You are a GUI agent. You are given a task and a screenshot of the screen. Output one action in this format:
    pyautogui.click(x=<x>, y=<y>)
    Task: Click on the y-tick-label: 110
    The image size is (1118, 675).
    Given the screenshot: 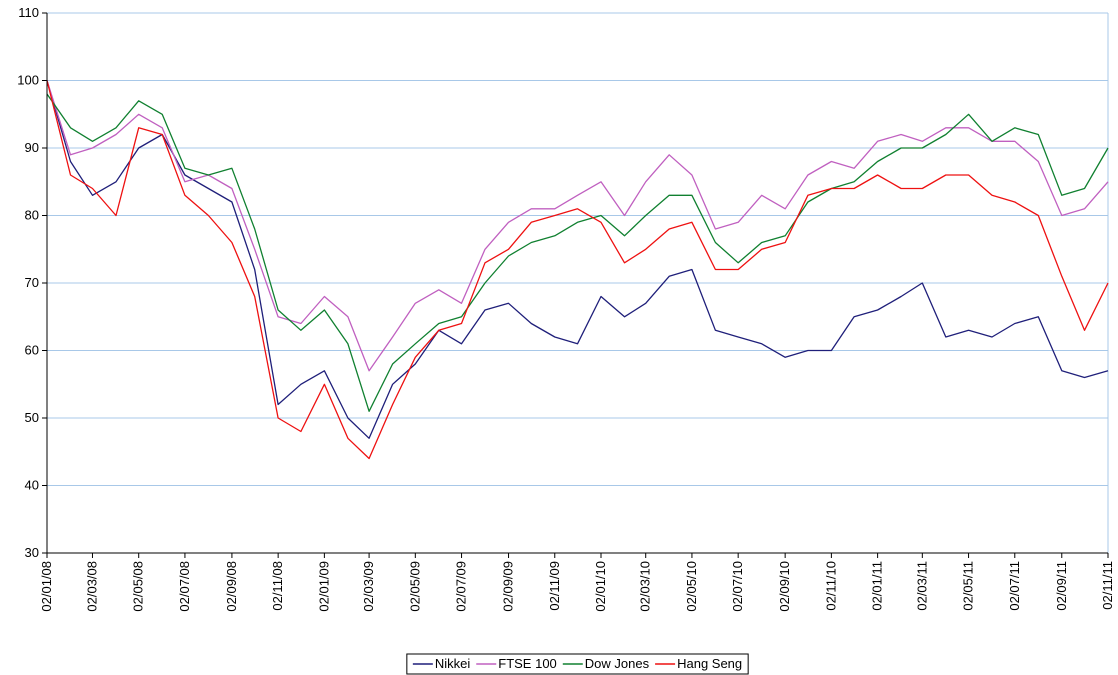 What is the action you would take?
    pyautogui.click(x=28, y=12)
    